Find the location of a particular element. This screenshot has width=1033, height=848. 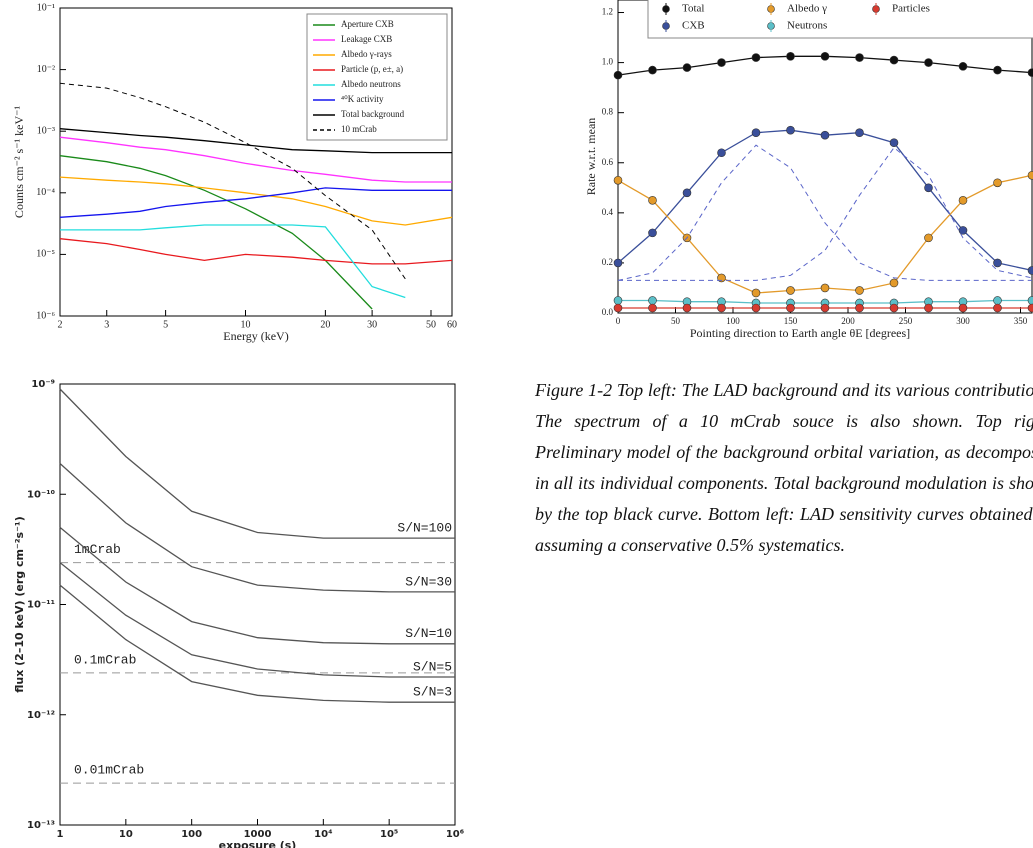

y-axis-label: Counts cm⁻² s⁻¹ keV⁻¹ is located at coordinates (19, 162).